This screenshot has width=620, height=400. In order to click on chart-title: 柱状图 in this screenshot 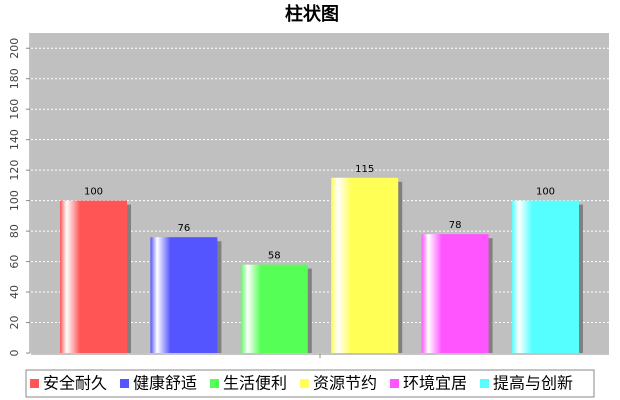, I will do `click(312, 14)`.